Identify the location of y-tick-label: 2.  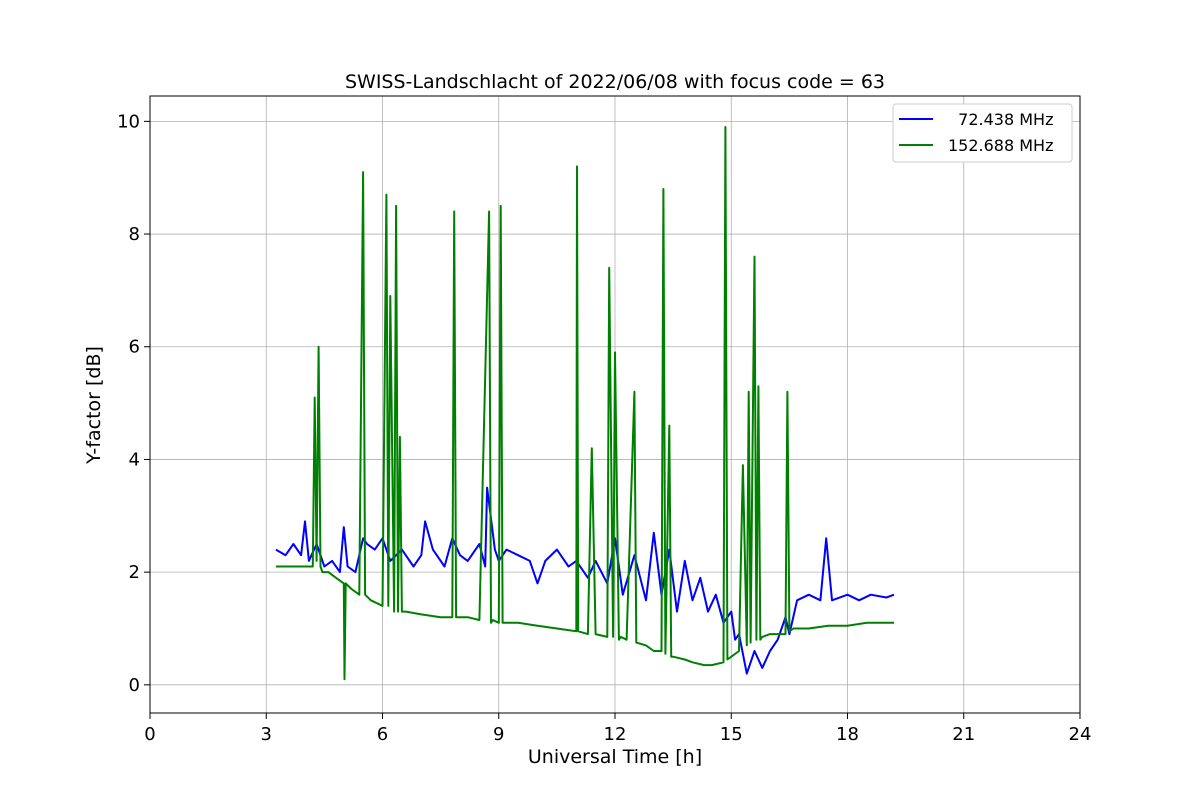
(134, 572).